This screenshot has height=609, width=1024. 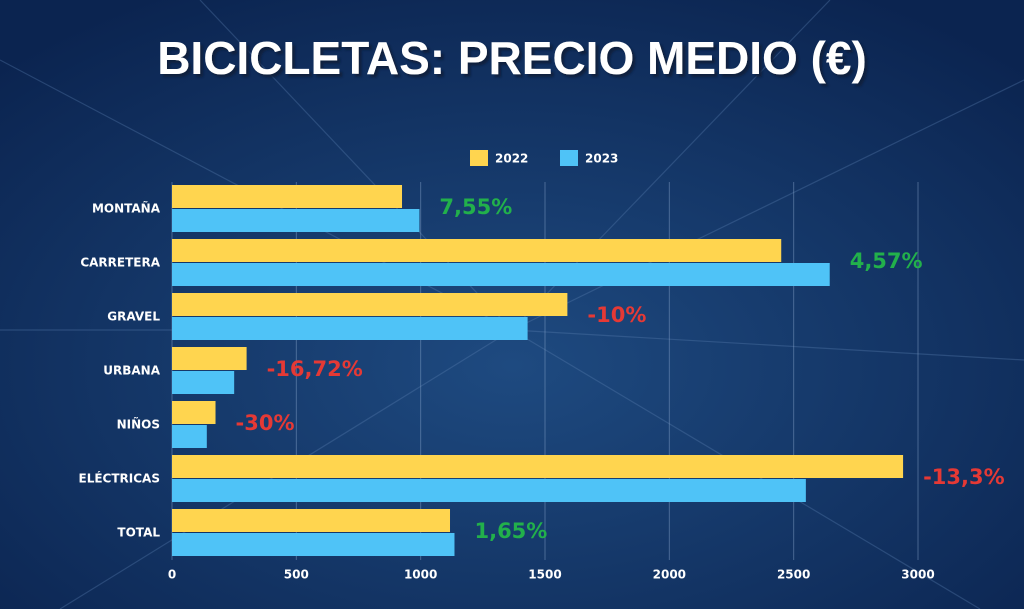 What do you see at coordinates (138, 533) in the screenshot?
I see `y-tick-label: TOTAL` at bounding box center [138, 533].